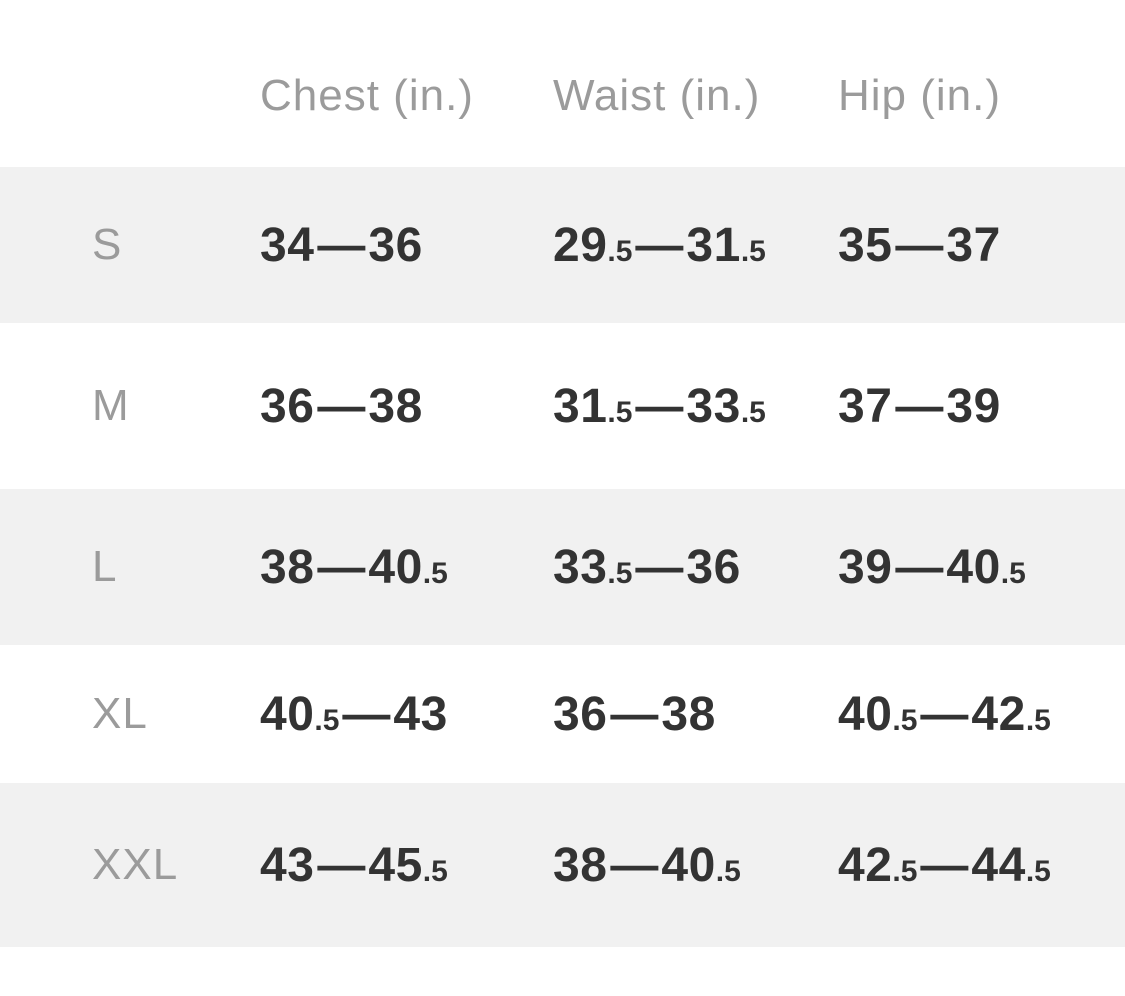 The image size is (1125, 996). I want to click on measurement-value: 40.5—43, so click(406, 714).